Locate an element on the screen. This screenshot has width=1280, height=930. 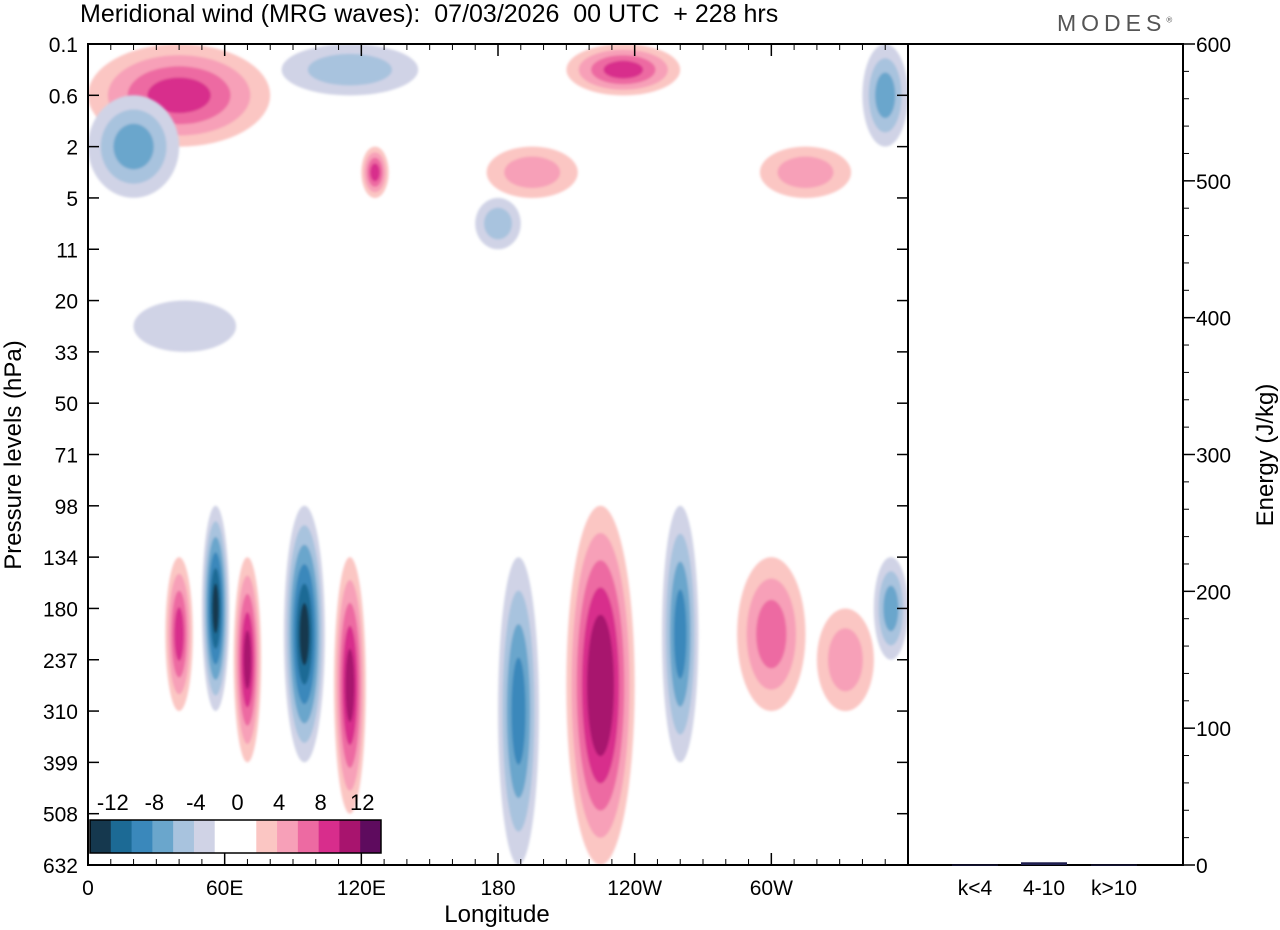
colorbar: -12 -8 -4 0 4 8 12 is located at coordinates (235, 822).